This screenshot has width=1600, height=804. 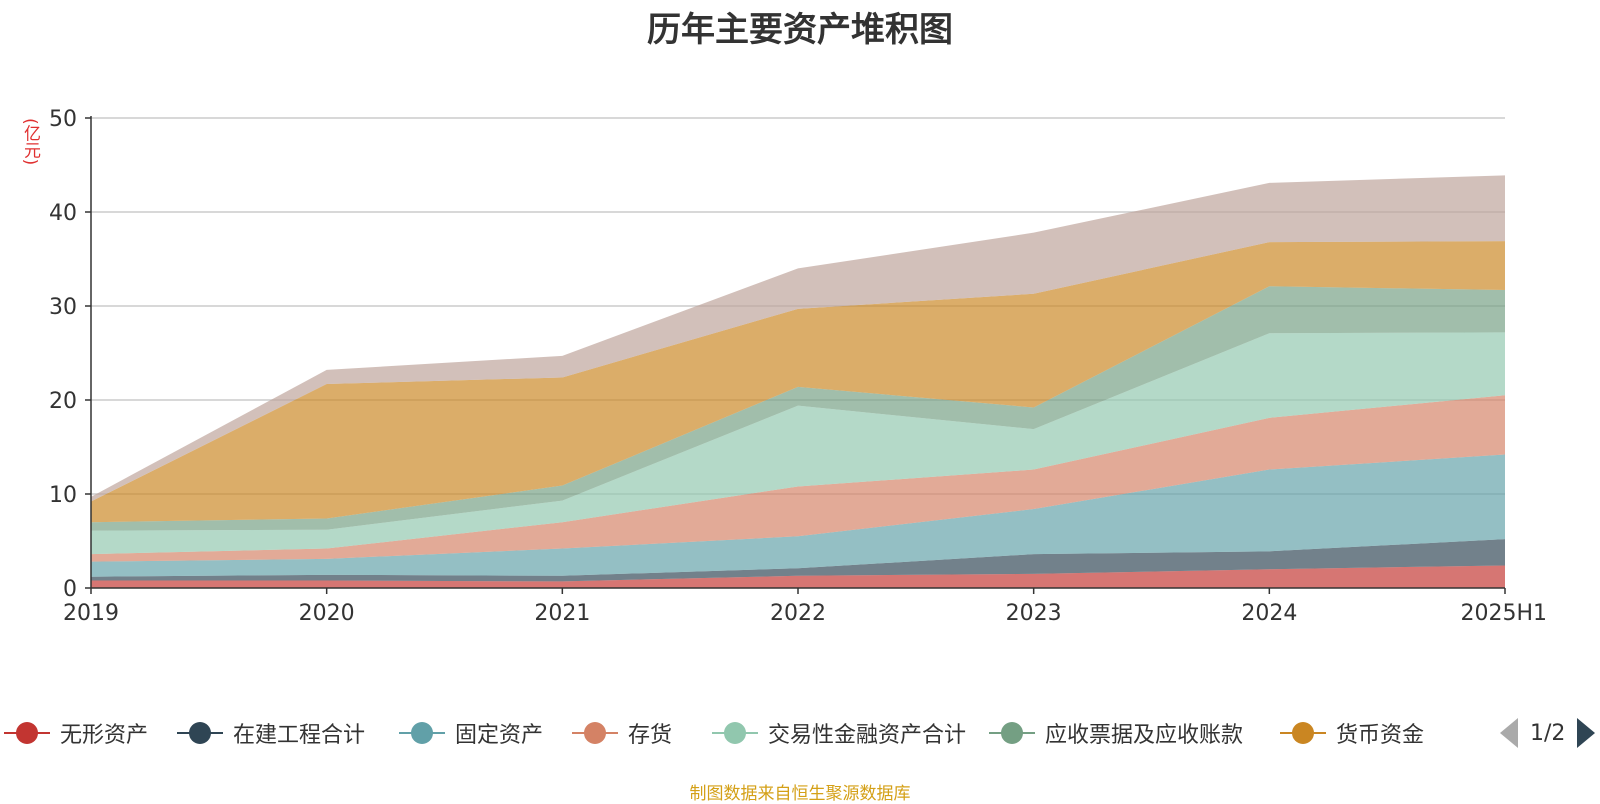 I want to click on legend-item-5: 交易性金融资产合计, so click(x=838, y=733).